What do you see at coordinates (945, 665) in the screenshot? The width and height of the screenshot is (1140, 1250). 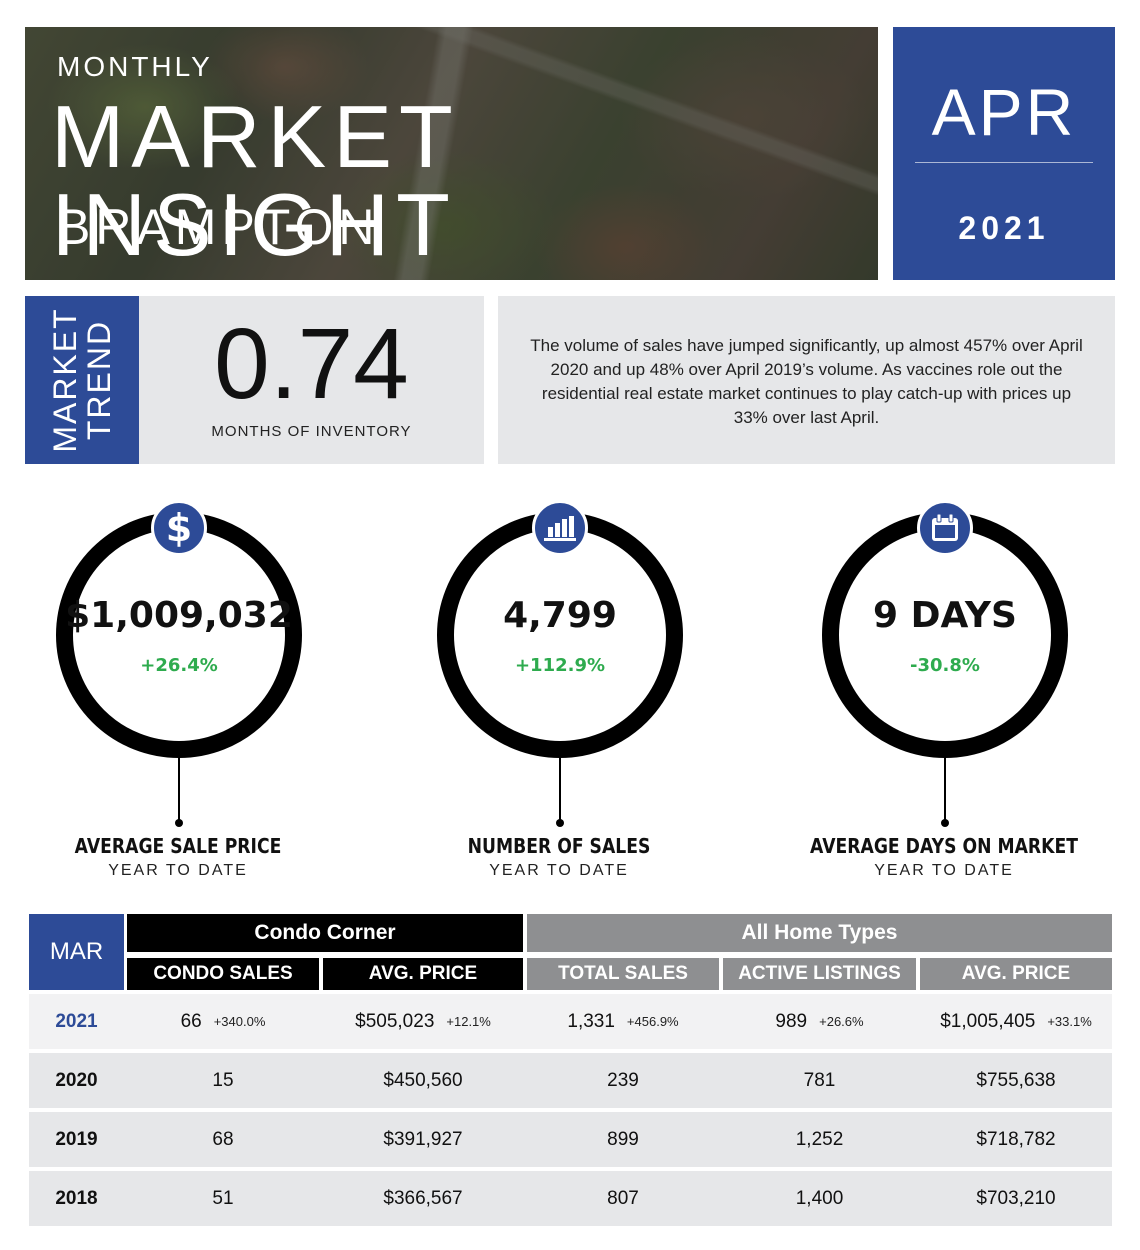 I see `stat-change: -30.8%` at bounding box center [945, 665].